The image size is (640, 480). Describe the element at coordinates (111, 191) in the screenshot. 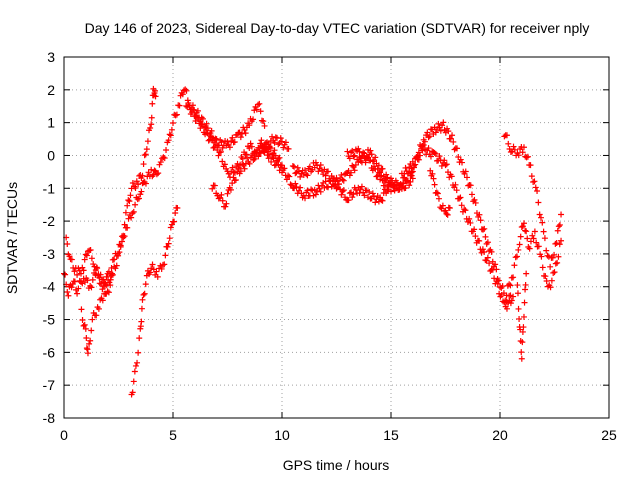

I see `data-series-track-b` at that location.